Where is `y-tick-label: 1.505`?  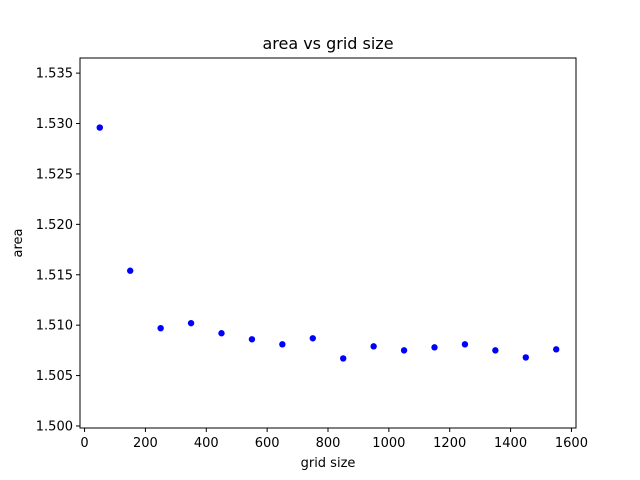
y-tick-label: 1.505 is located at coordinates (54, 376).